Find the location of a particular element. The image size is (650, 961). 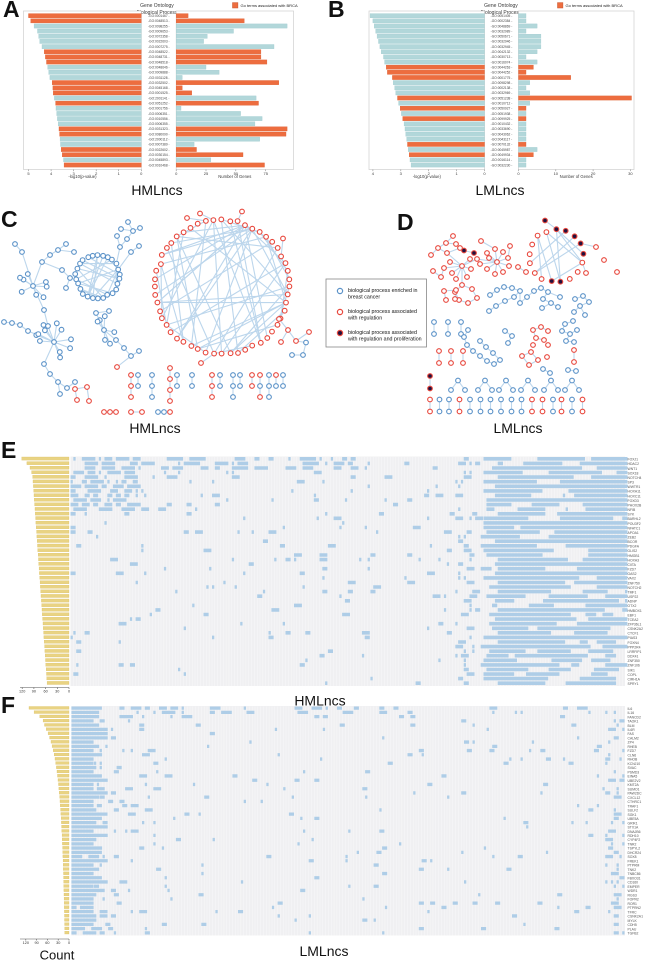

svg-text: SOX18 is located at coordinates (633, 473).